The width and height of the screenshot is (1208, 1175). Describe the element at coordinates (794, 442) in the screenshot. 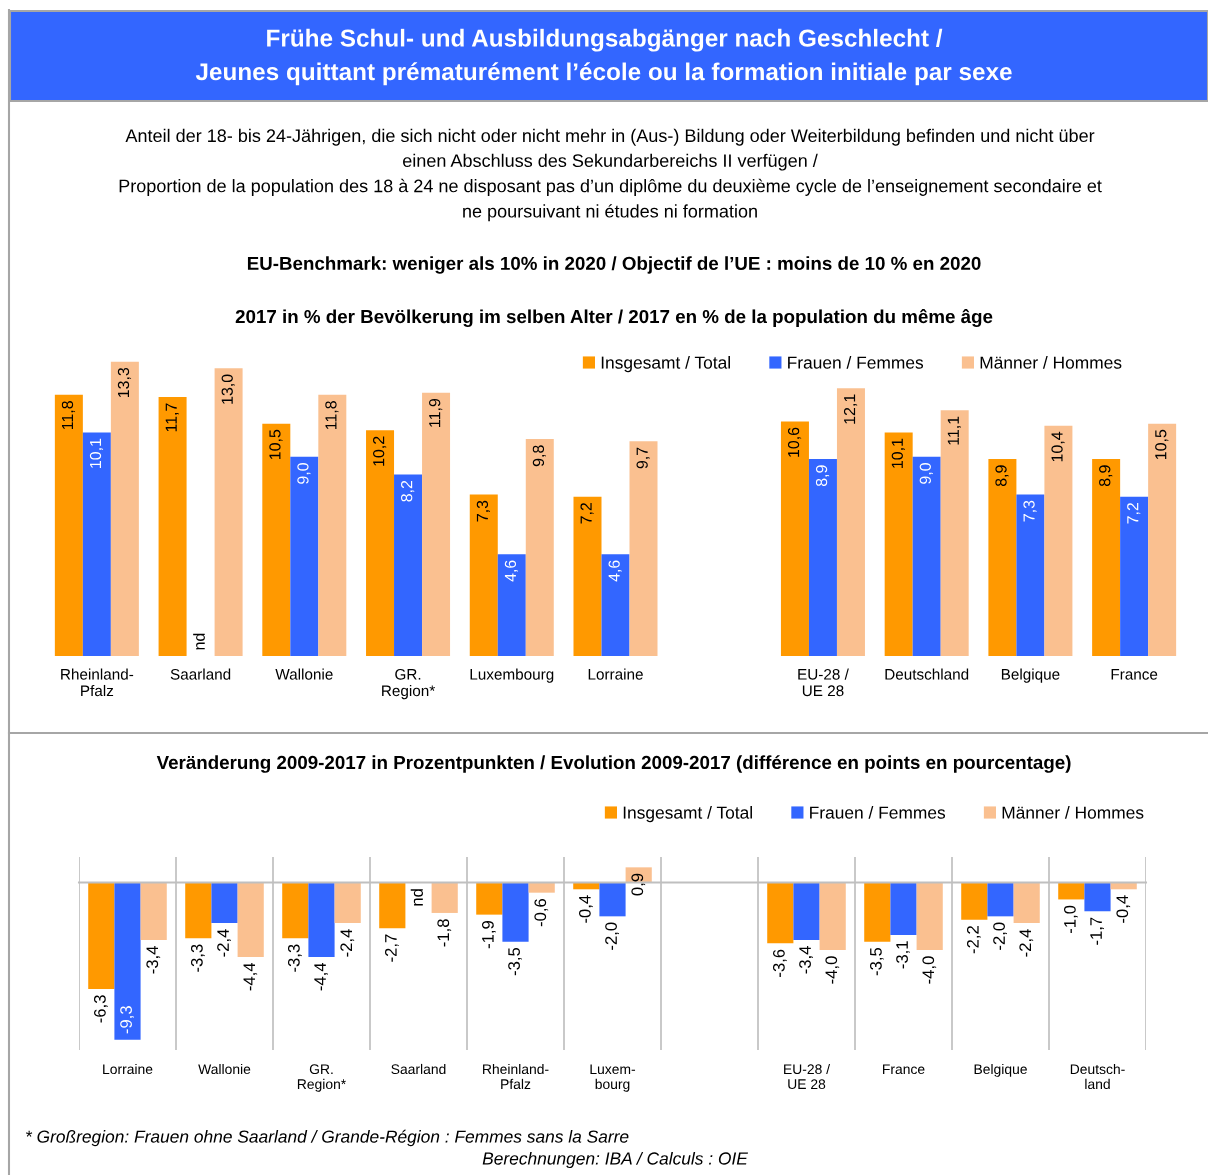

I see `data-label: 10,6` at that location.